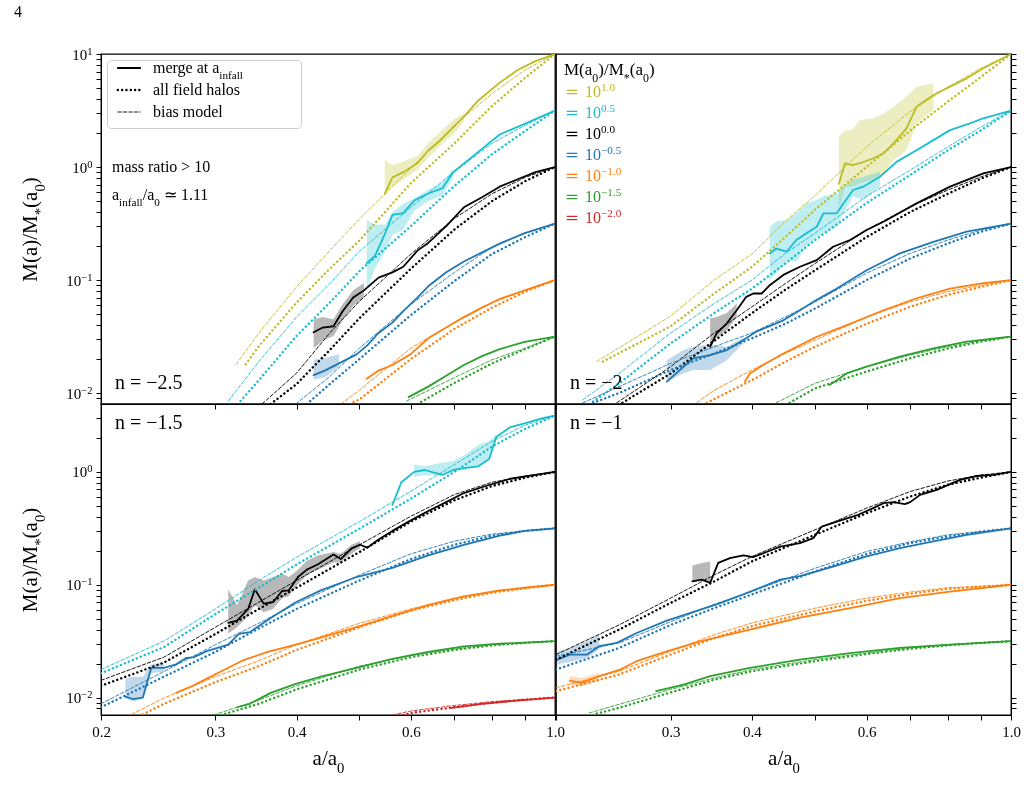  Describe the element at coordinates (82, 54) in the screenshot. I see `y-tick-label: 10$^{1}$` at that location.